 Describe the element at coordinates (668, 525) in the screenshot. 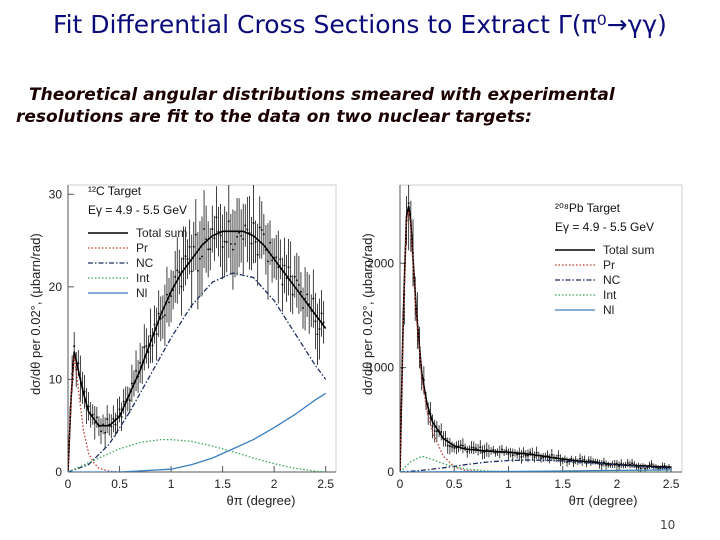

I see `page-number: 10` at that location.